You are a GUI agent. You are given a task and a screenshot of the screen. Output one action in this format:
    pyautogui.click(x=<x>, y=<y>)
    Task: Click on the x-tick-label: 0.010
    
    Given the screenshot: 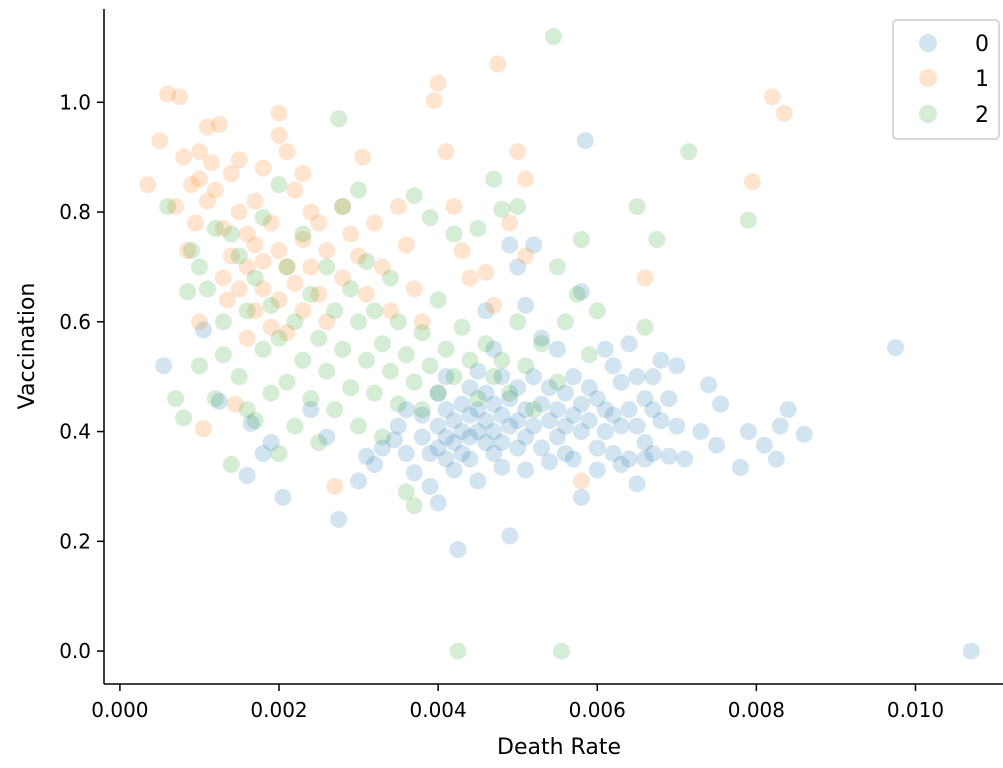 What is the action you would take?
    pyautogui.click(x=915, y=710)
    